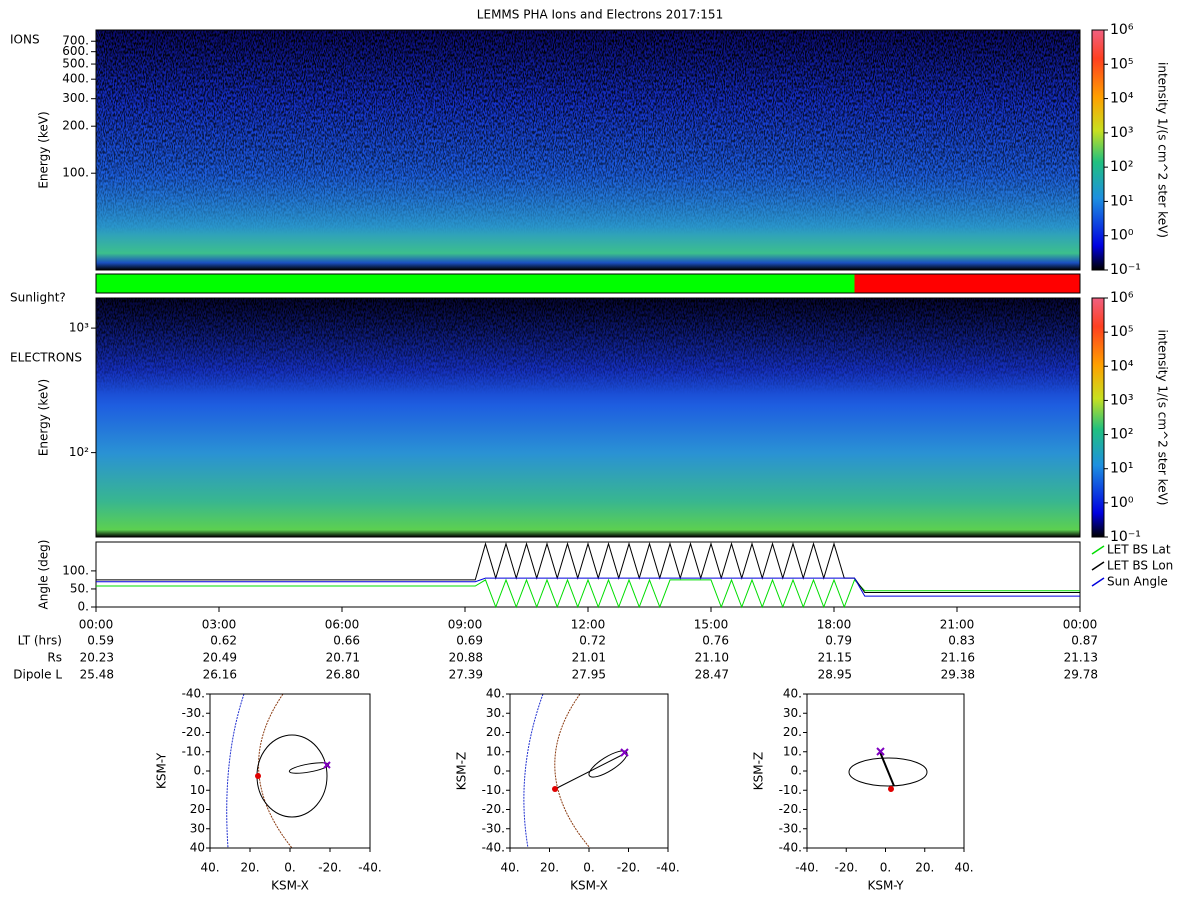 The width and height of the screenshot is (1200, 904). I want to click on y-axis-label: KSM-Y, so click(162, 770).